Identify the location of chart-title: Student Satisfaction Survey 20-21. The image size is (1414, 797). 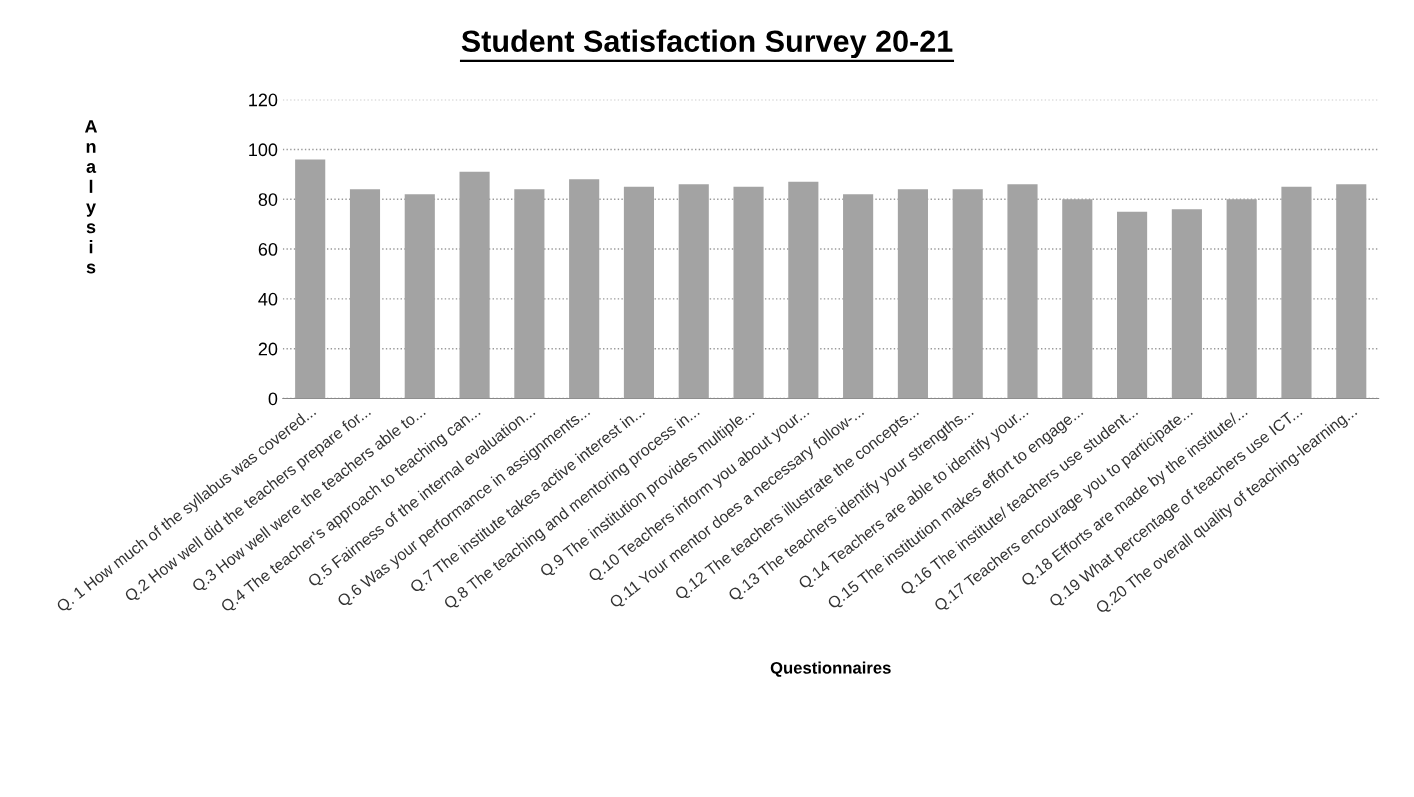
(707, 44).